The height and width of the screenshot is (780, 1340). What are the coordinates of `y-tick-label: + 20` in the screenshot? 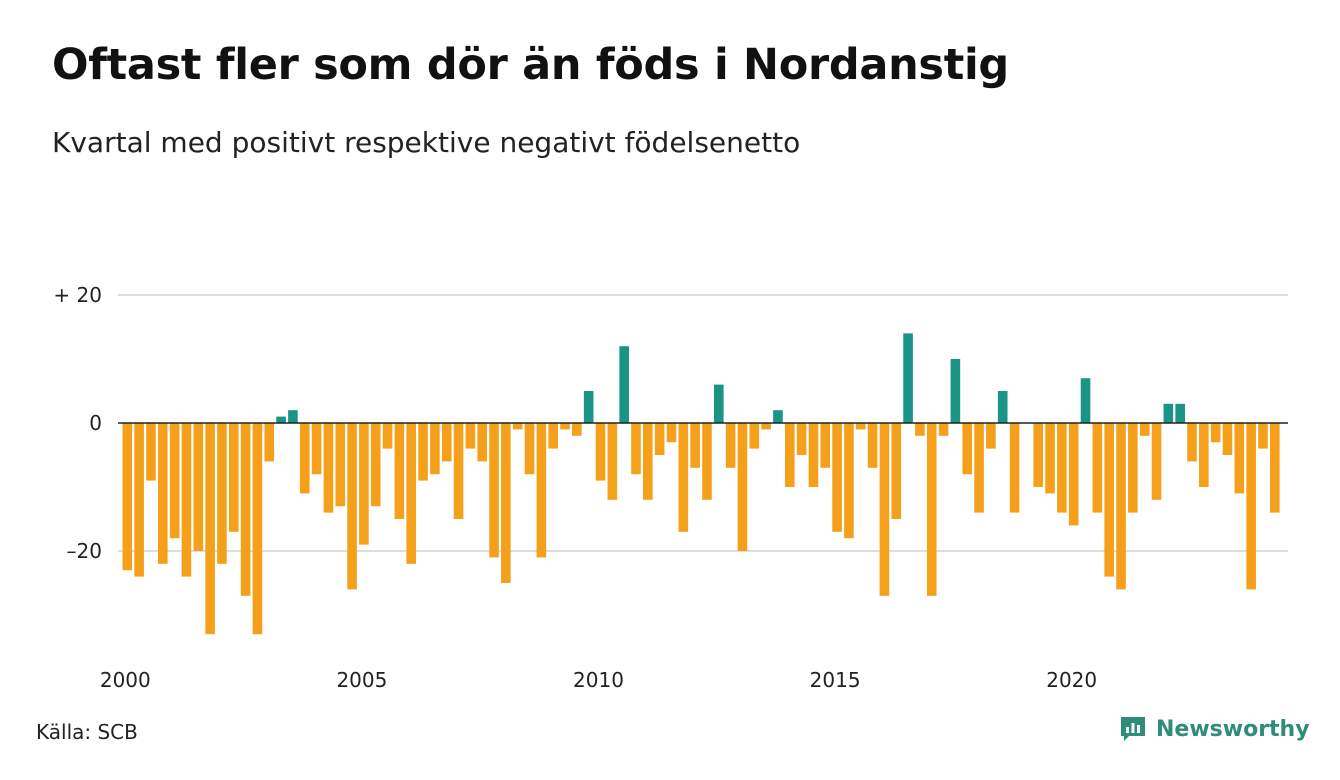 It's located at (77, 295).